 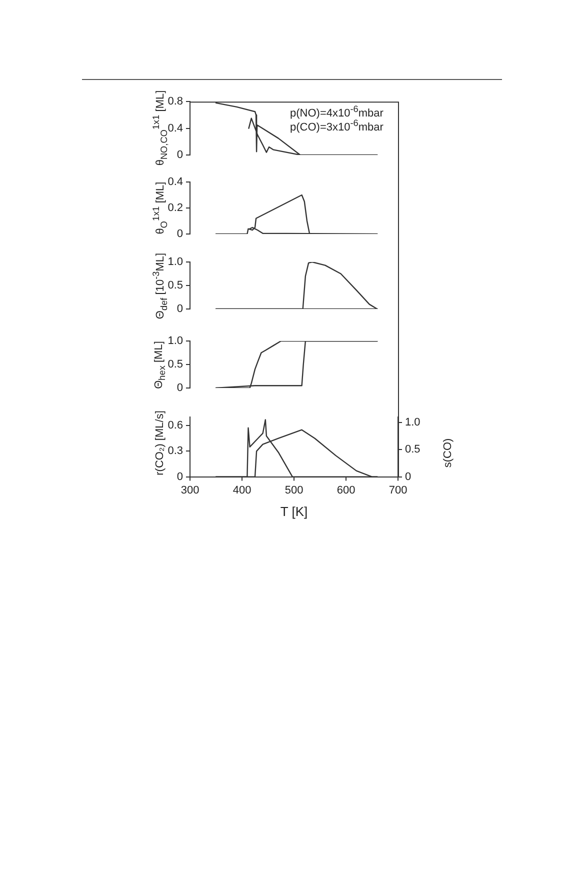 What do you see at coordinates (337, 112) in the screenshot?
I see `annotation: p(NO)=4x10$^{-6}$mbar` at bounding box center [337, 112].